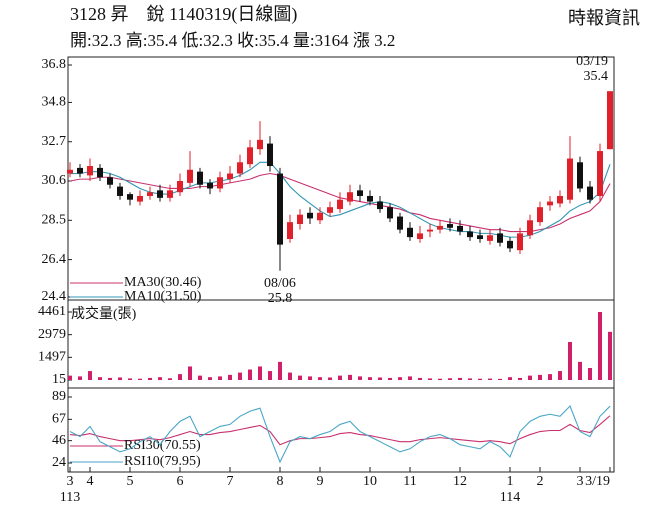 This screenshot has width=656, height=525. Describe the element at coordinates (59, 419) in the screenshot. I see `y-tick-label: 67` at that location.